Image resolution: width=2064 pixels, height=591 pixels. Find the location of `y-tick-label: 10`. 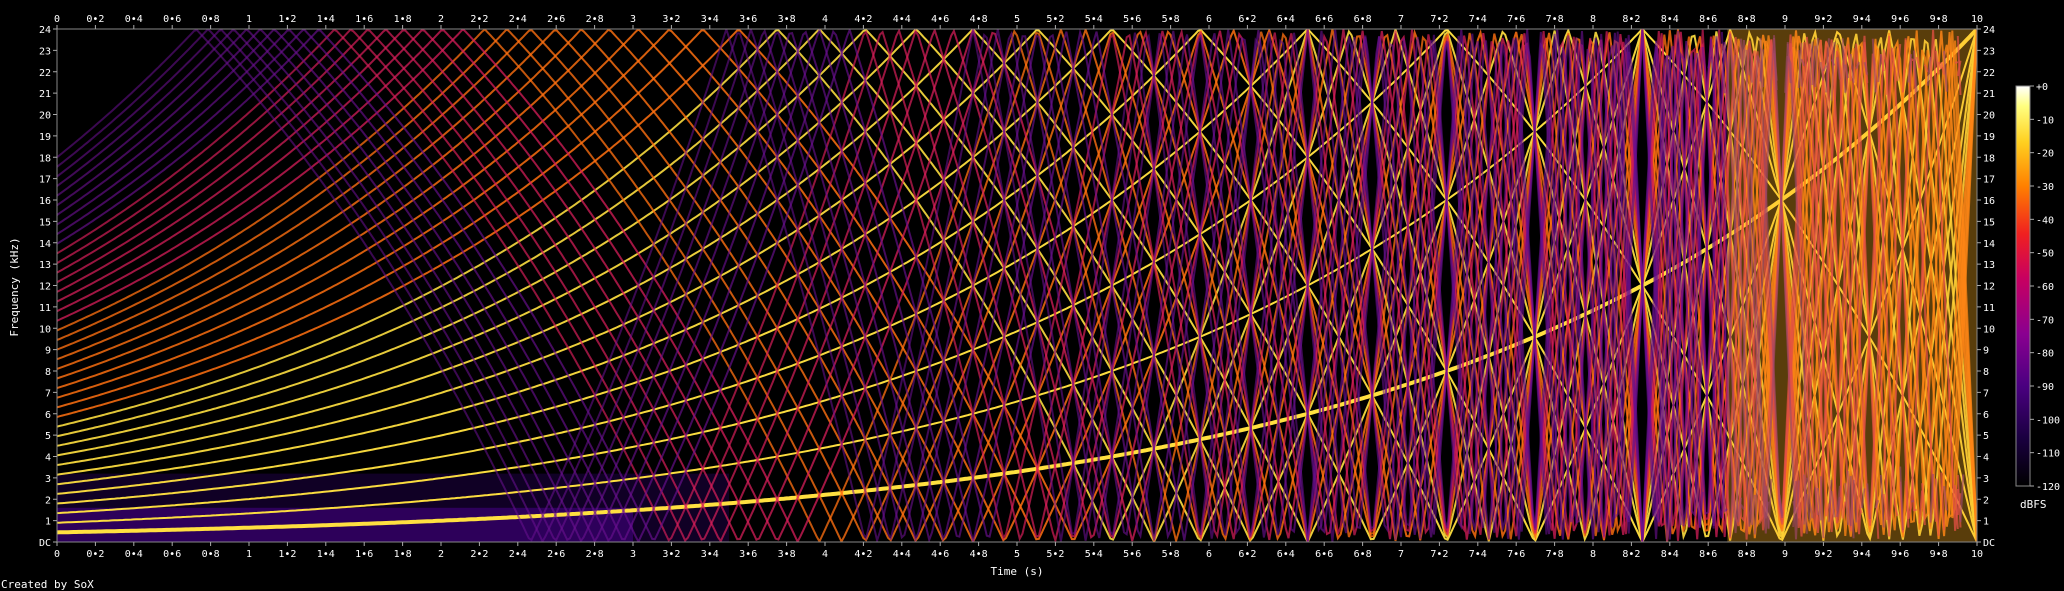

y-tick-label: 10 is located at coordinates (45, 329).